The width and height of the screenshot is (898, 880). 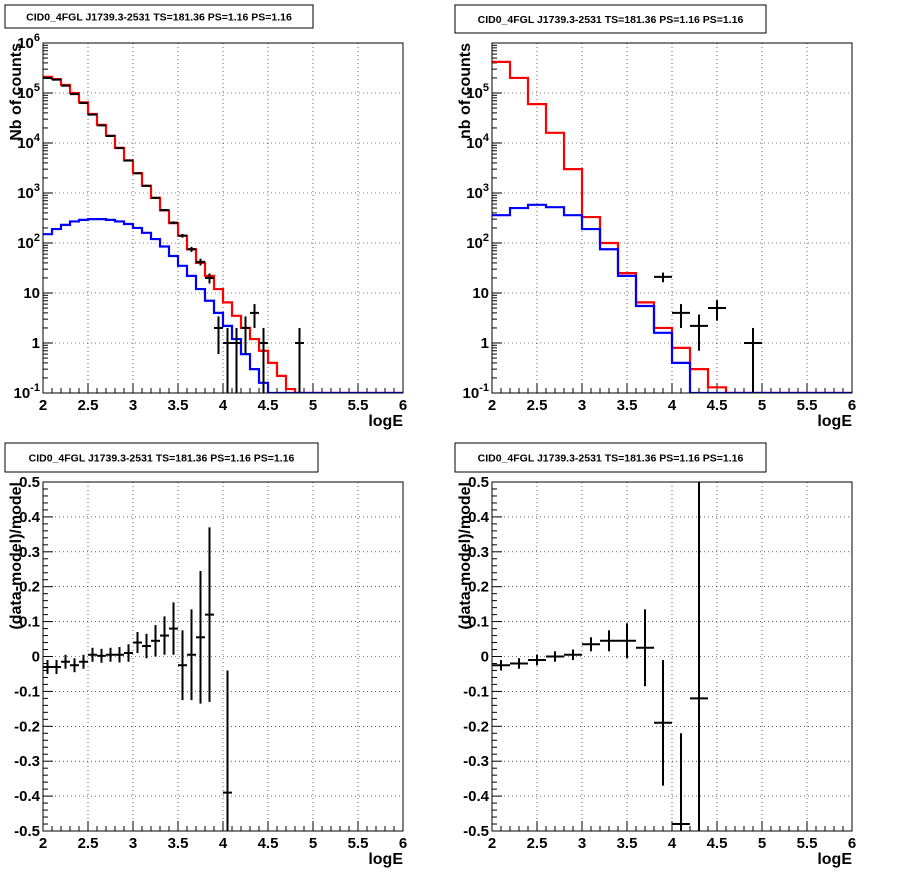 What do you see at coordinates (480, 293) in the screenshot?
I see `y-tick-label: 10` at bounding box center [480, 293].